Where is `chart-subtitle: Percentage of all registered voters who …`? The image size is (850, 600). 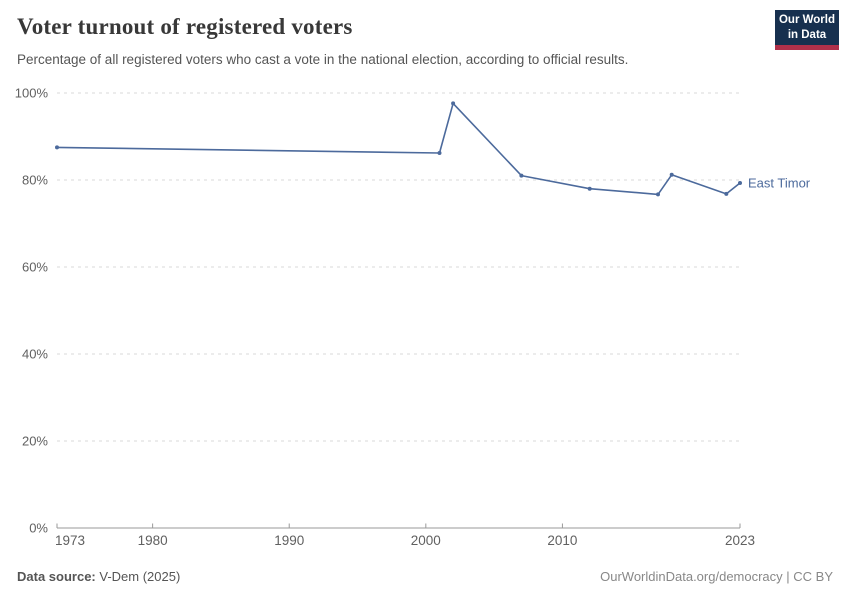
chart-subtitle: Percentage of all registered voters who … is located at coordinates (323, 59).